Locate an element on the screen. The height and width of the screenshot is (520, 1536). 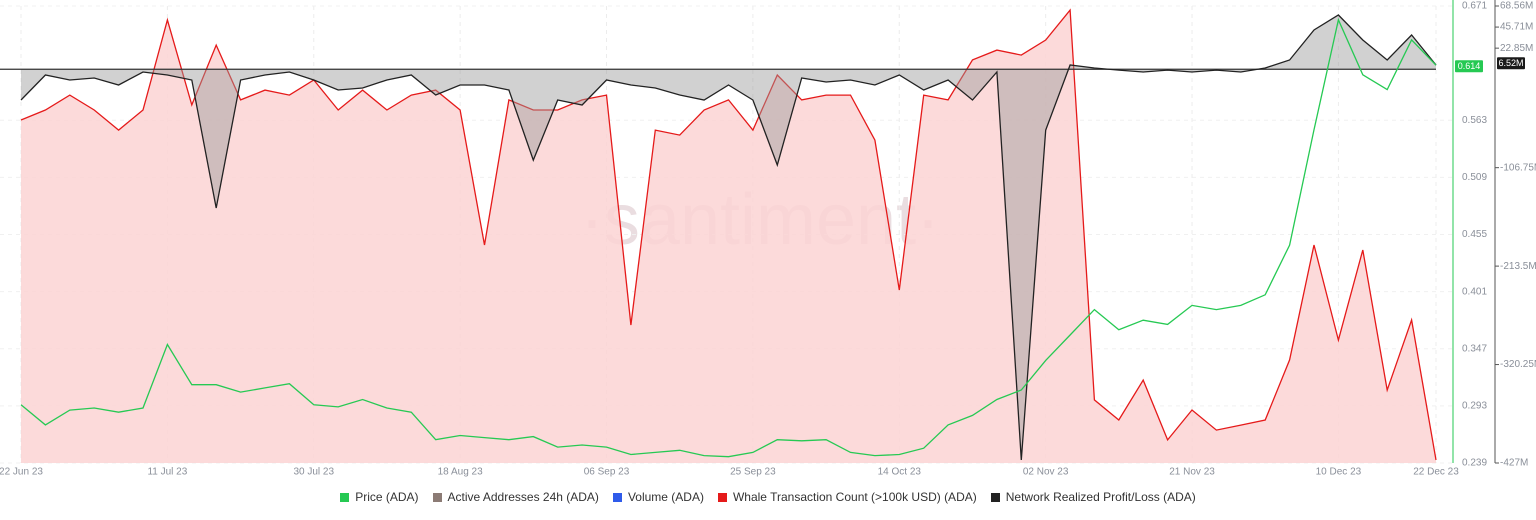
value-badge-label: 0.614 is located at coordinates (1469, 66).